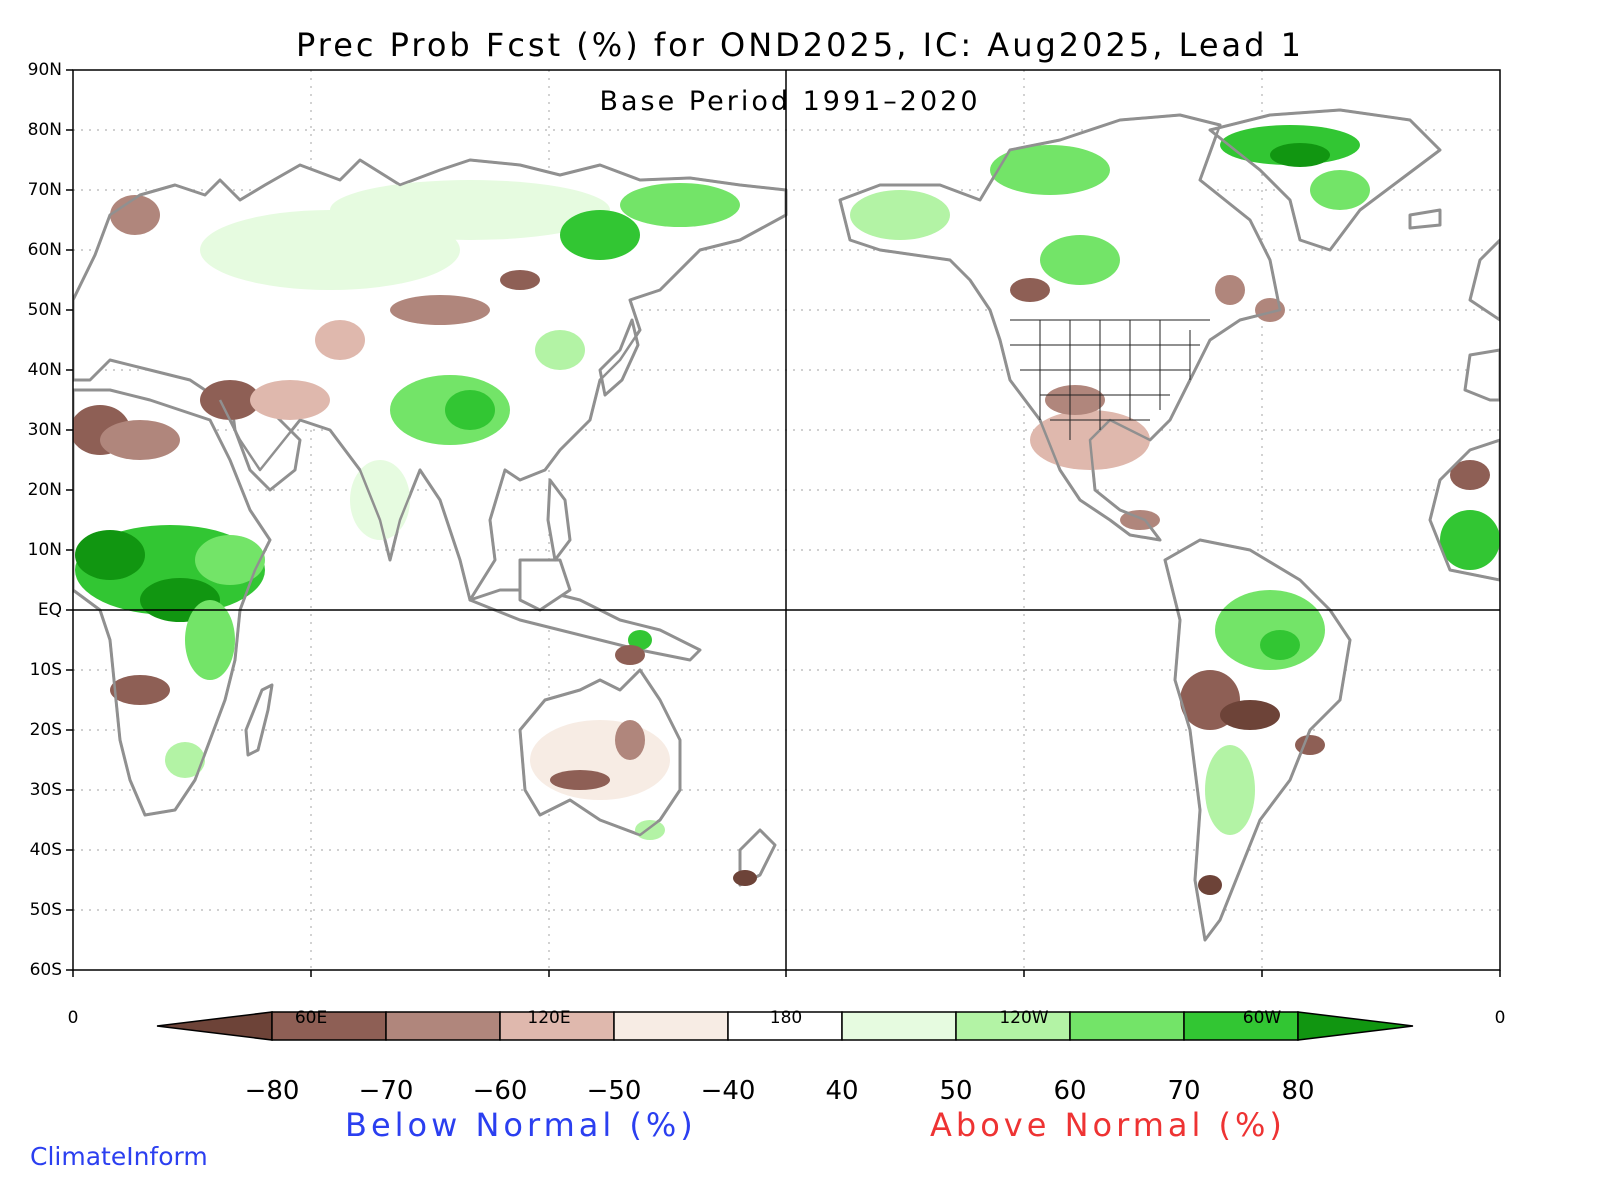 The height and width of the screenshot is (1200, 1600). I want to click on lon-label-120e: 120E, so click(549, 1018).